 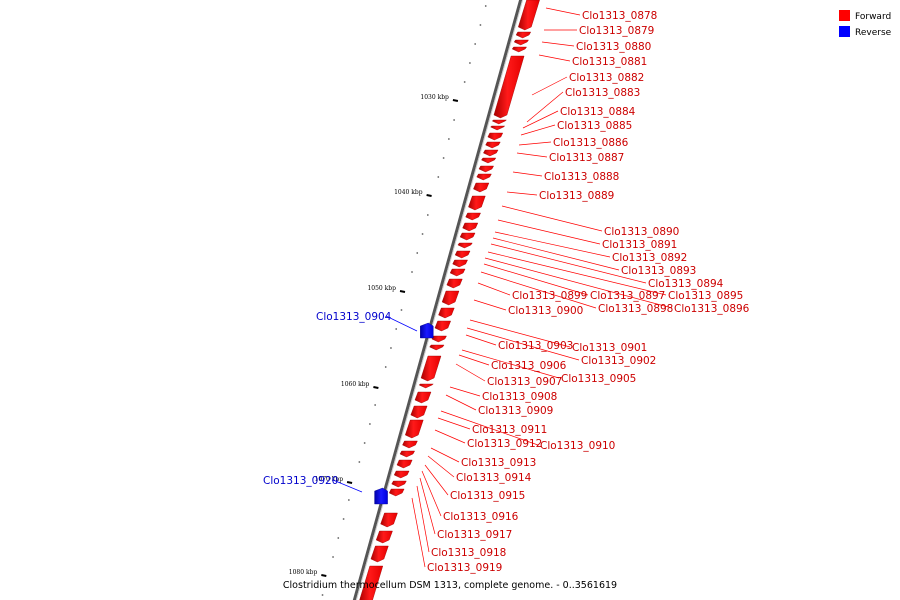 What do you see at coordinates (616, 31) in the screenshot?
I see `gene-label: Clo1313_0879` at bounding box center [616, 31].